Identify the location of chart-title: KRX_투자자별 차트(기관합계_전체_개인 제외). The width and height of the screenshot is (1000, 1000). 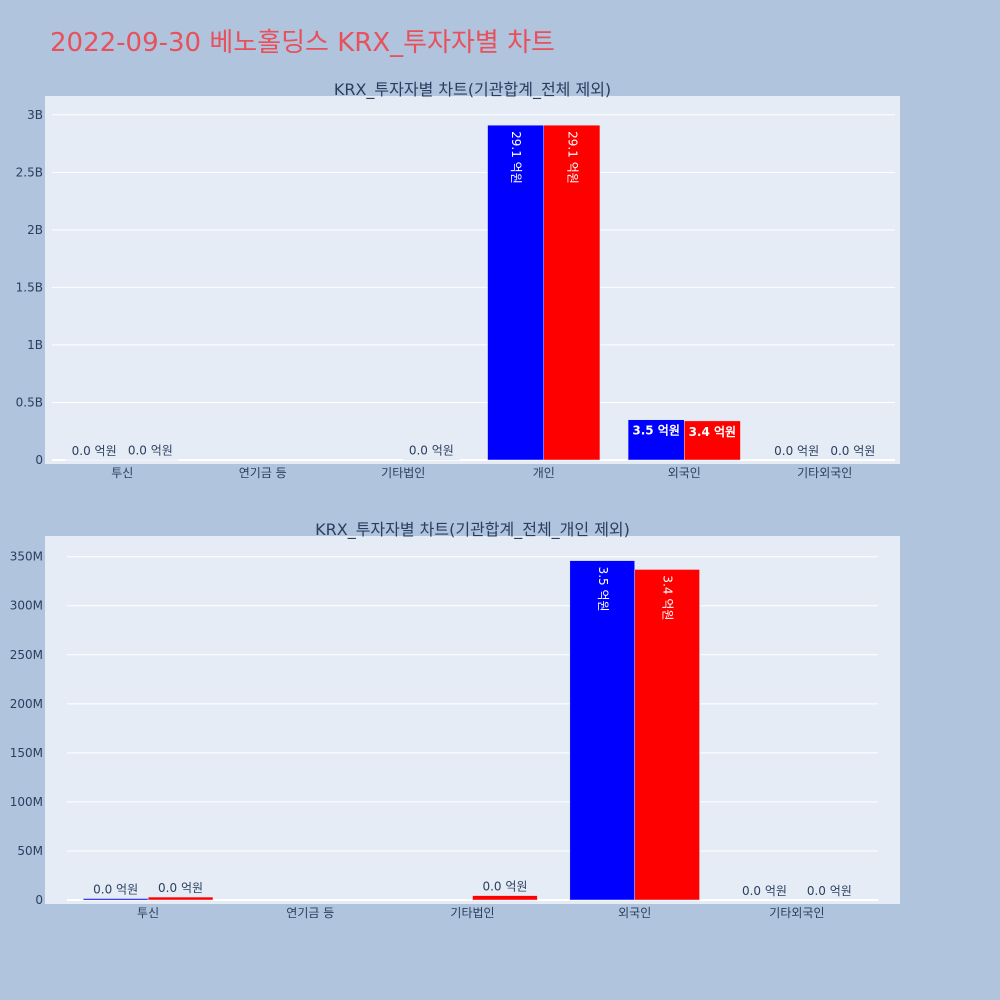
(472, 530).